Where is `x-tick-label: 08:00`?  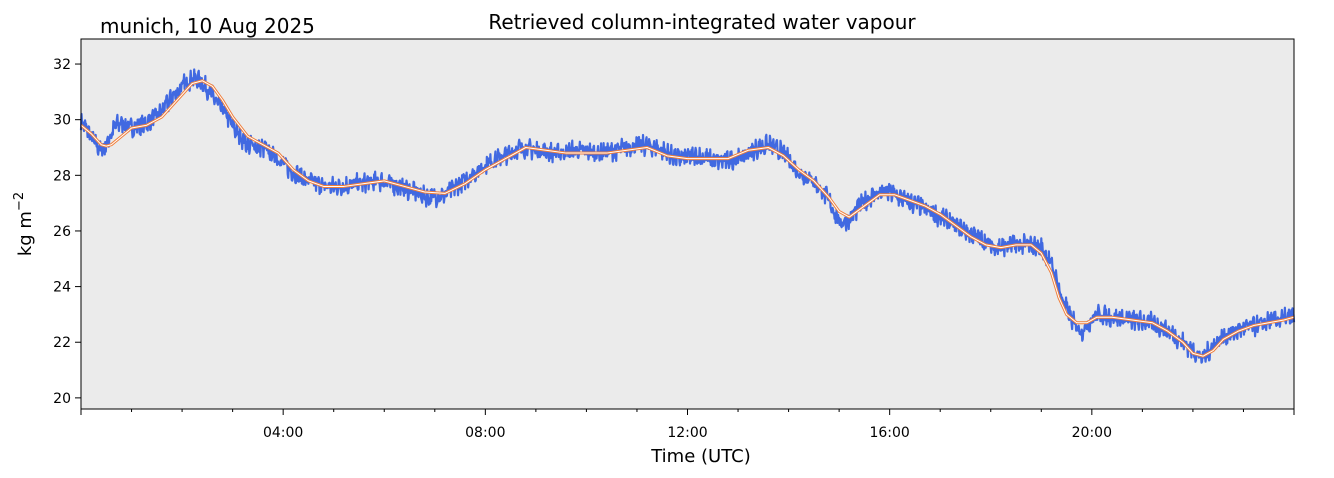
x-tick-label: 08:00 is located at coordinates (485, 433).